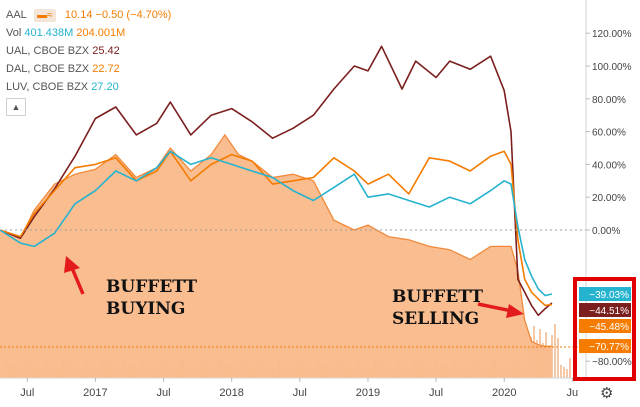  Describe the element at coordinates (504, 393) in the screenshot. I see `x-tick-label: 2020` at that location.